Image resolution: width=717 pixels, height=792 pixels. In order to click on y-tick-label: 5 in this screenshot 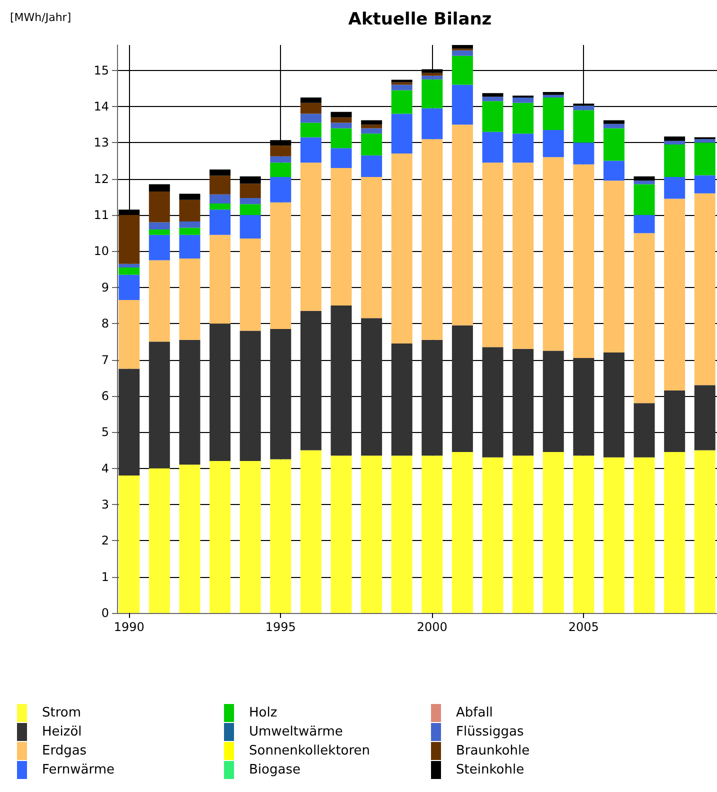, I will do `click(105, 432)`.